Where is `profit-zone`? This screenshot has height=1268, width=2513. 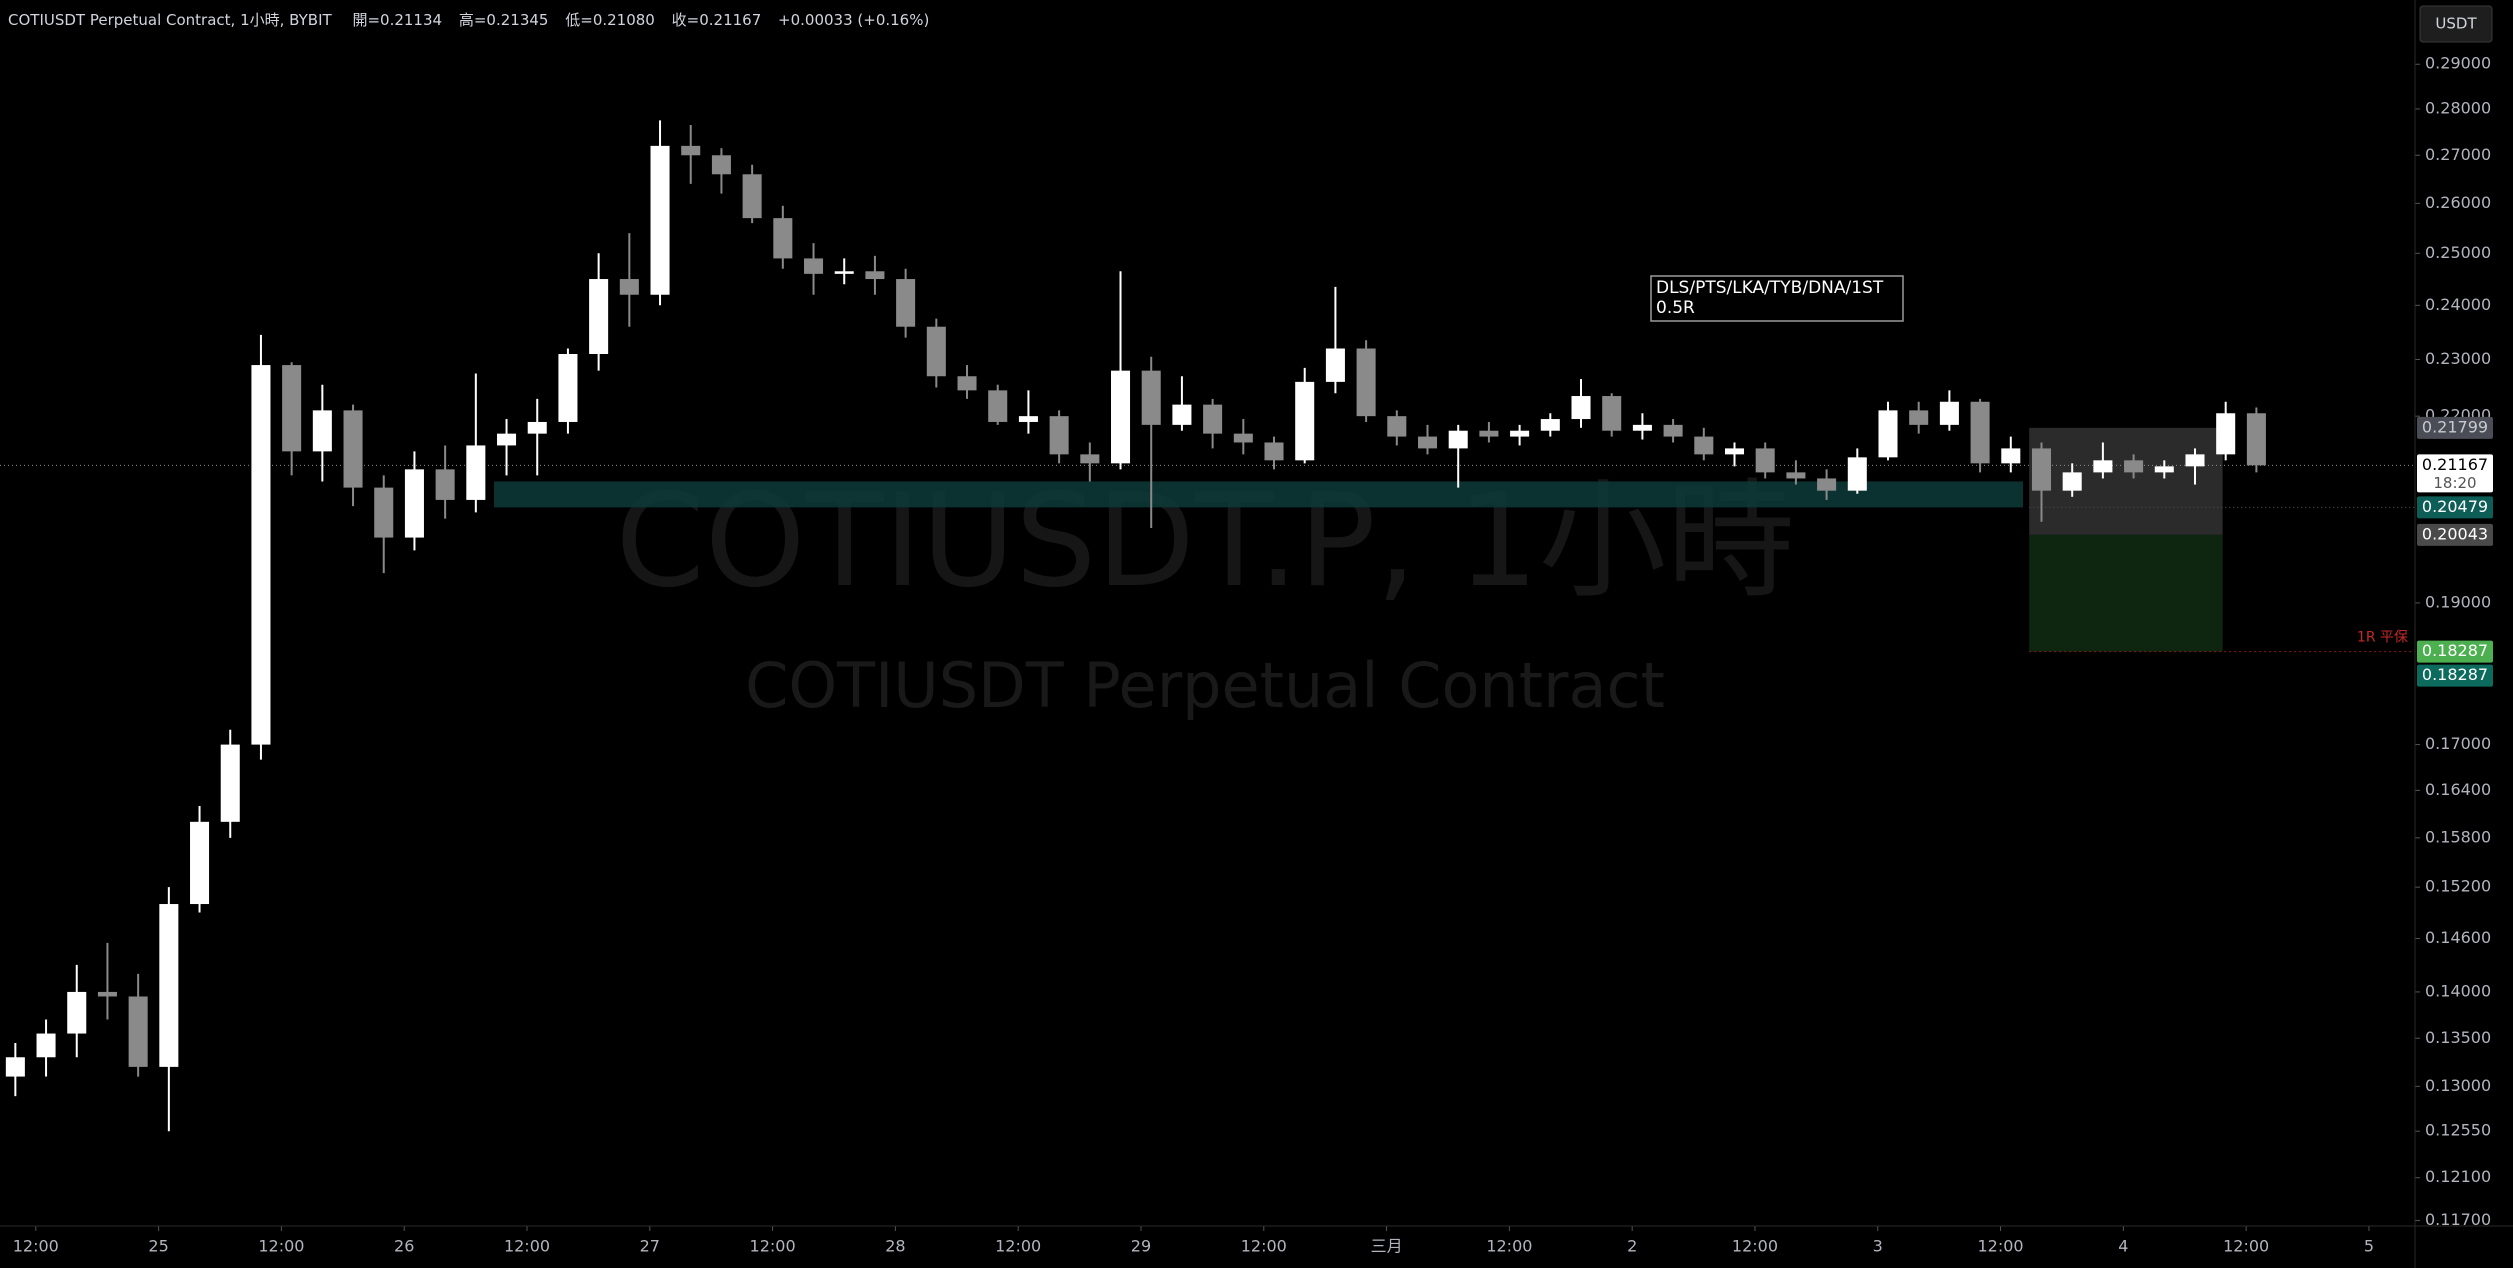 profit-zone is located at coordinates (2126, 481).